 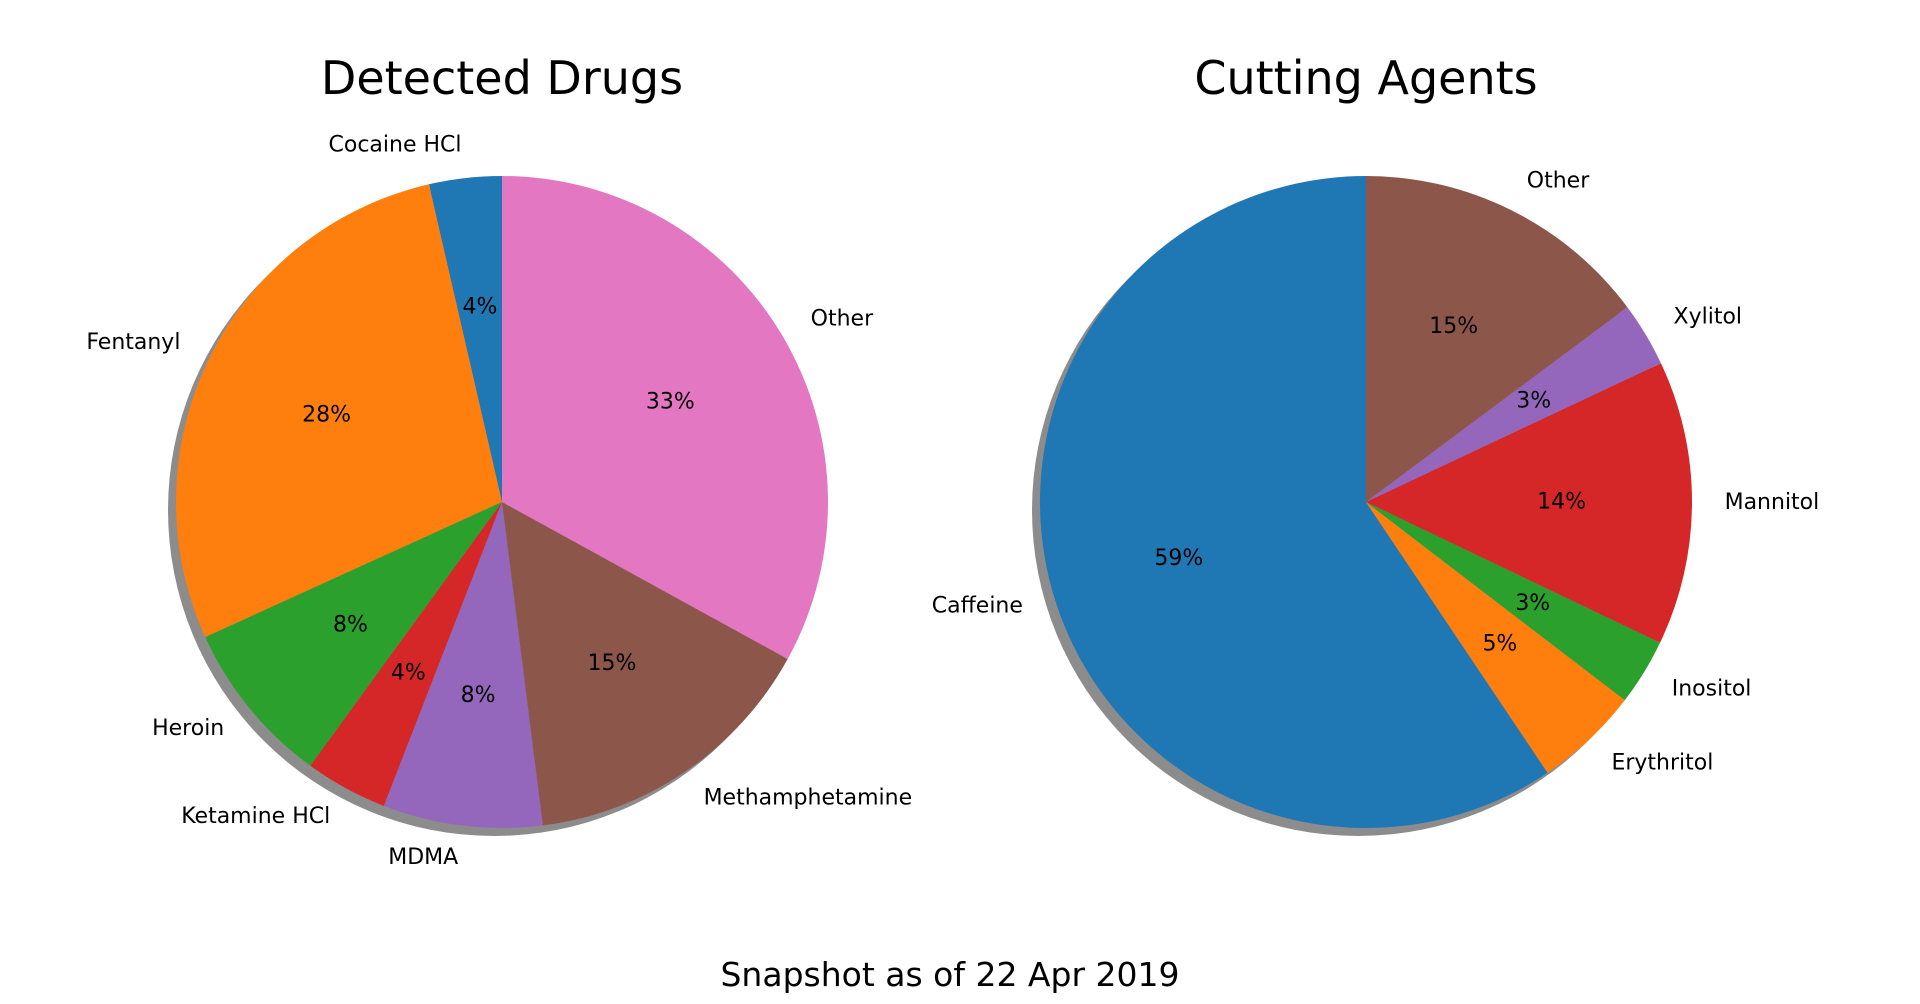 I want to click on slice-label: Cocaine HCl, so click(x=395, y=145).